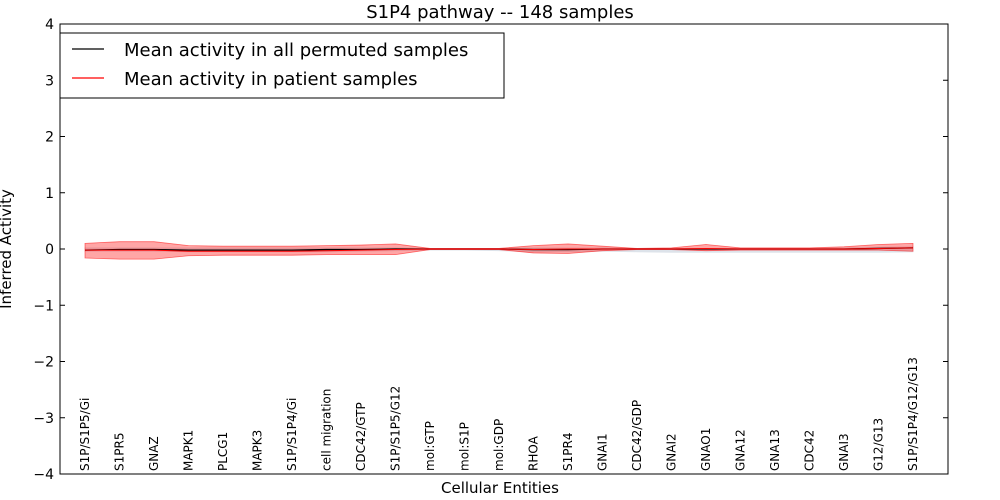 Image resolution: width=1000 pixels, height=500 pixels. I want to click on category-label: S1P/S1P4/G12/G13, so click(913, 414).